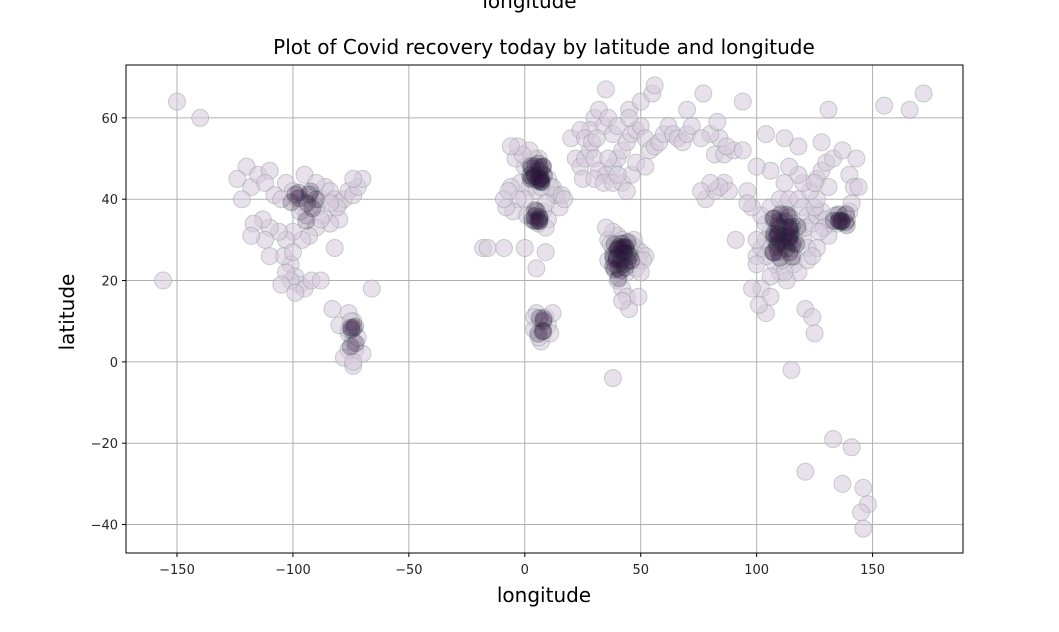  Describe the element at coordinates (872, 570) in the screenshot. I see `x-tick-label: 150` at that location.